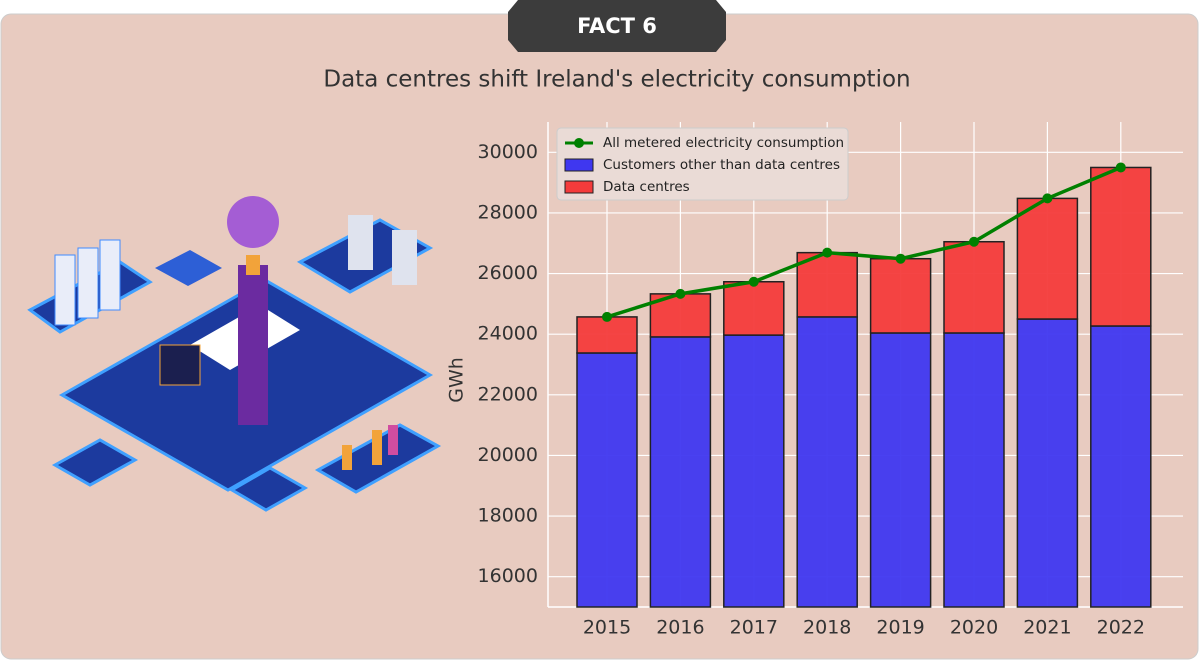  I want to click on x-tick-label: 2022, so click(1121, 628).